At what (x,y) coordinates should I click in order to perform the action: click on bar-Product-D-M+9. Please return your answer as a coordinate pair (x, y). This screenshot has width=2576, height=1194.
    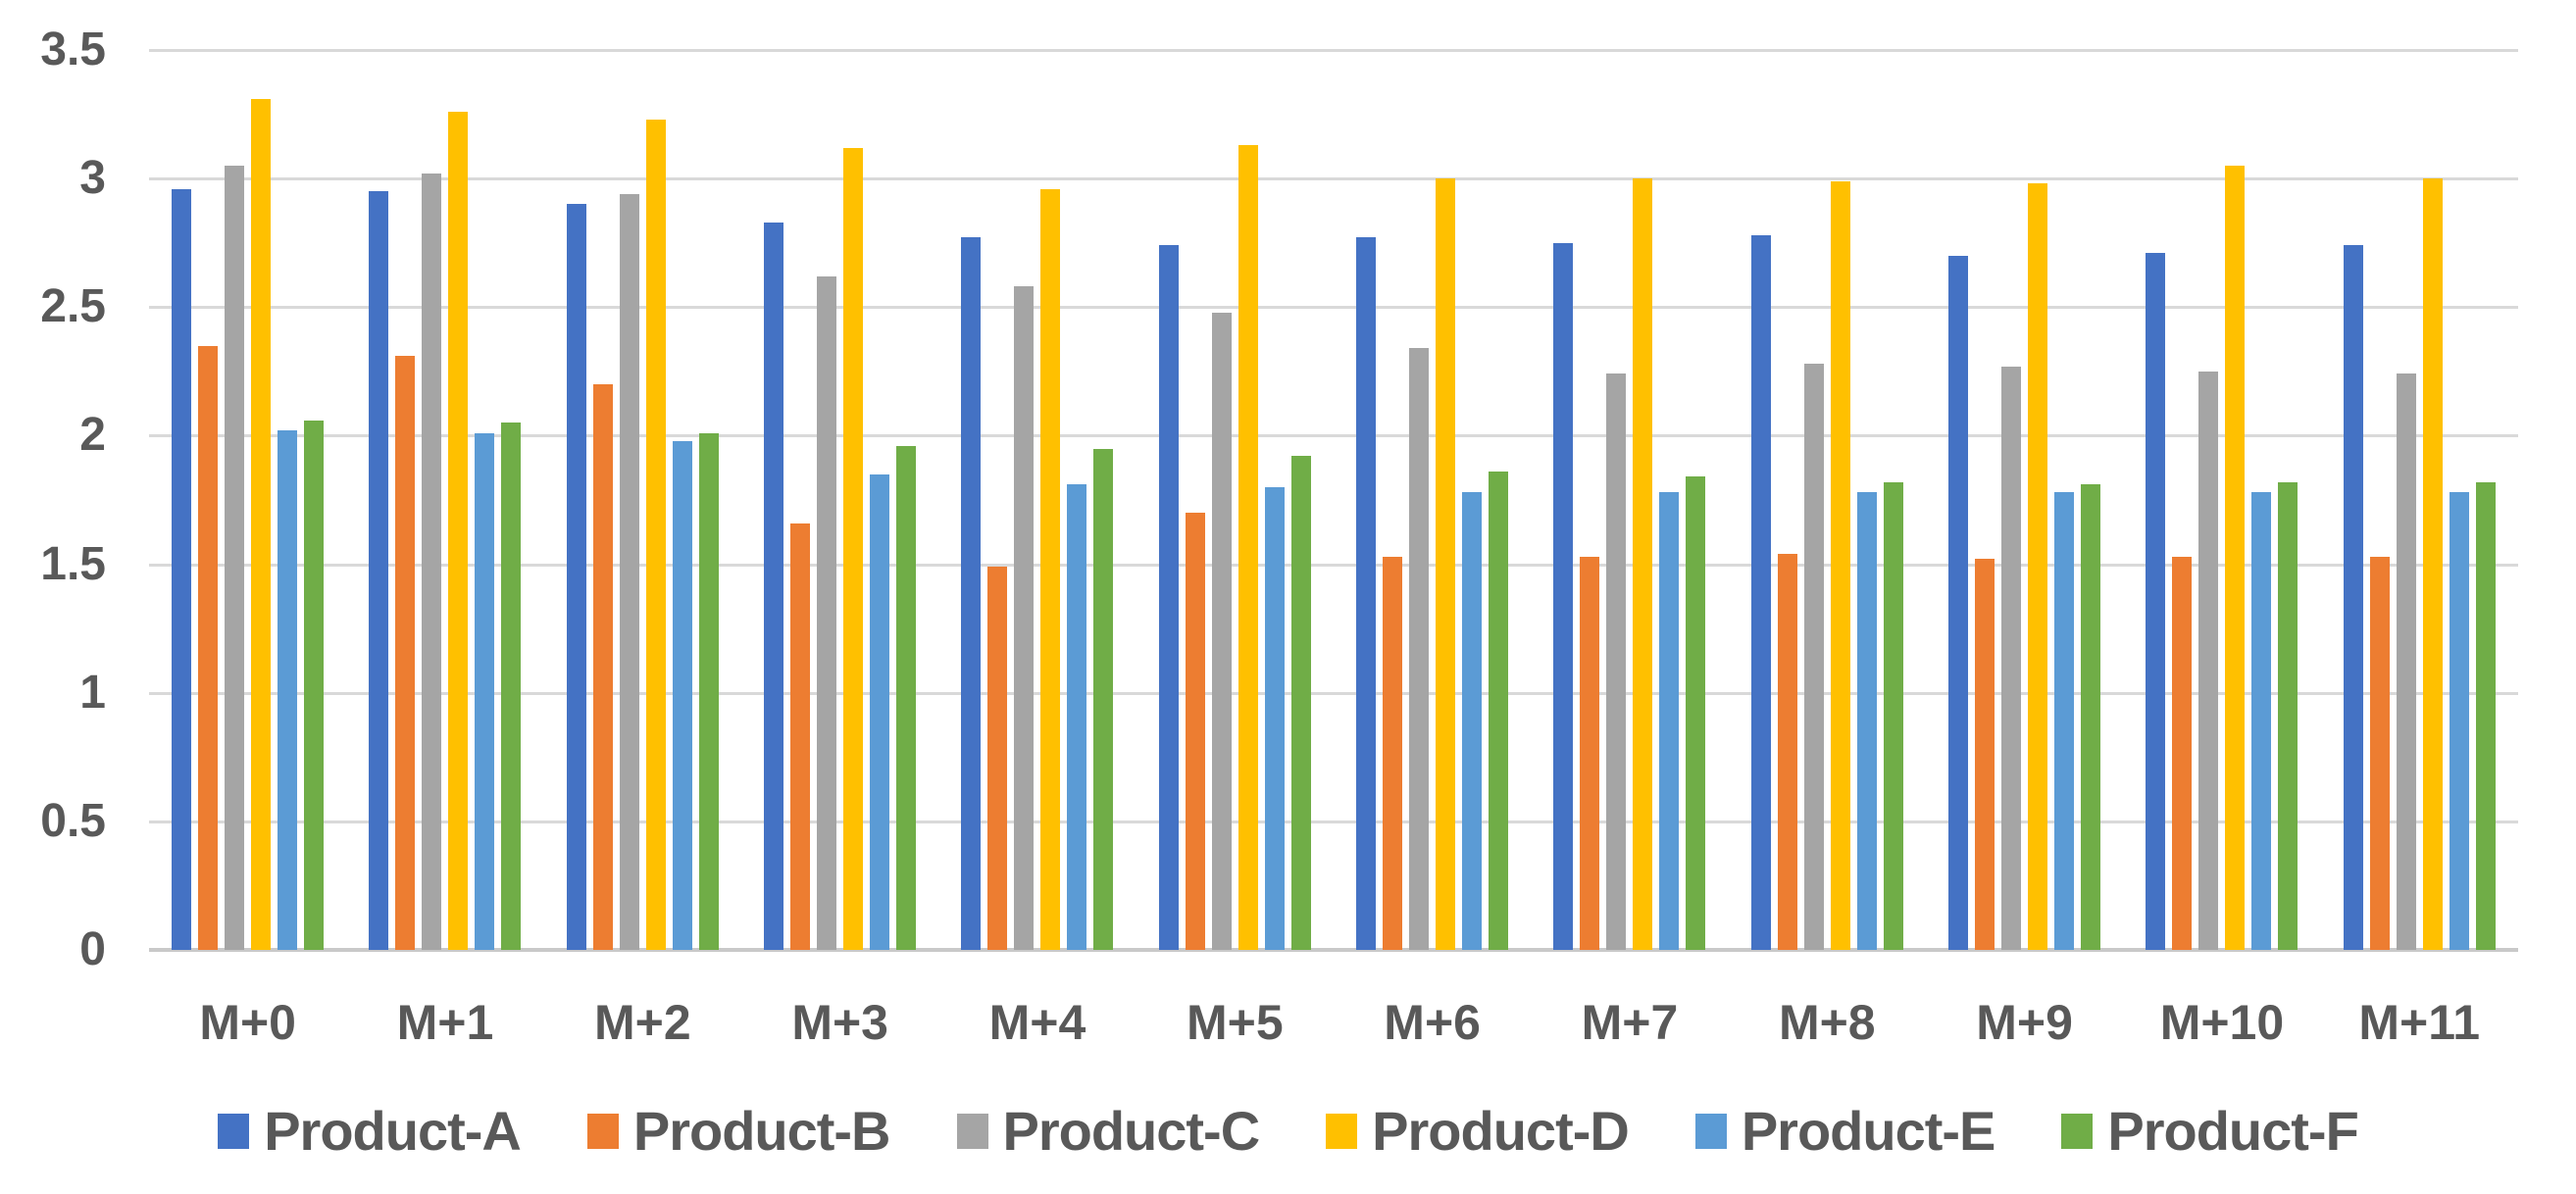
    Looking at the image, I should click on (2038, 567).